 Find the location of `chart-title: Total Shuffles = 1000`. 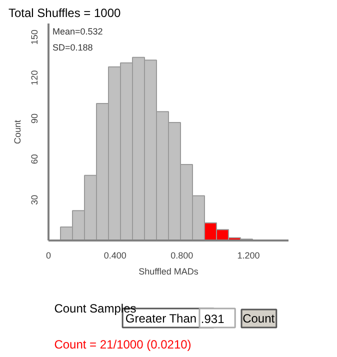

chart-title: Total Shuffles = 1000 is located at coordinates (65, 13).